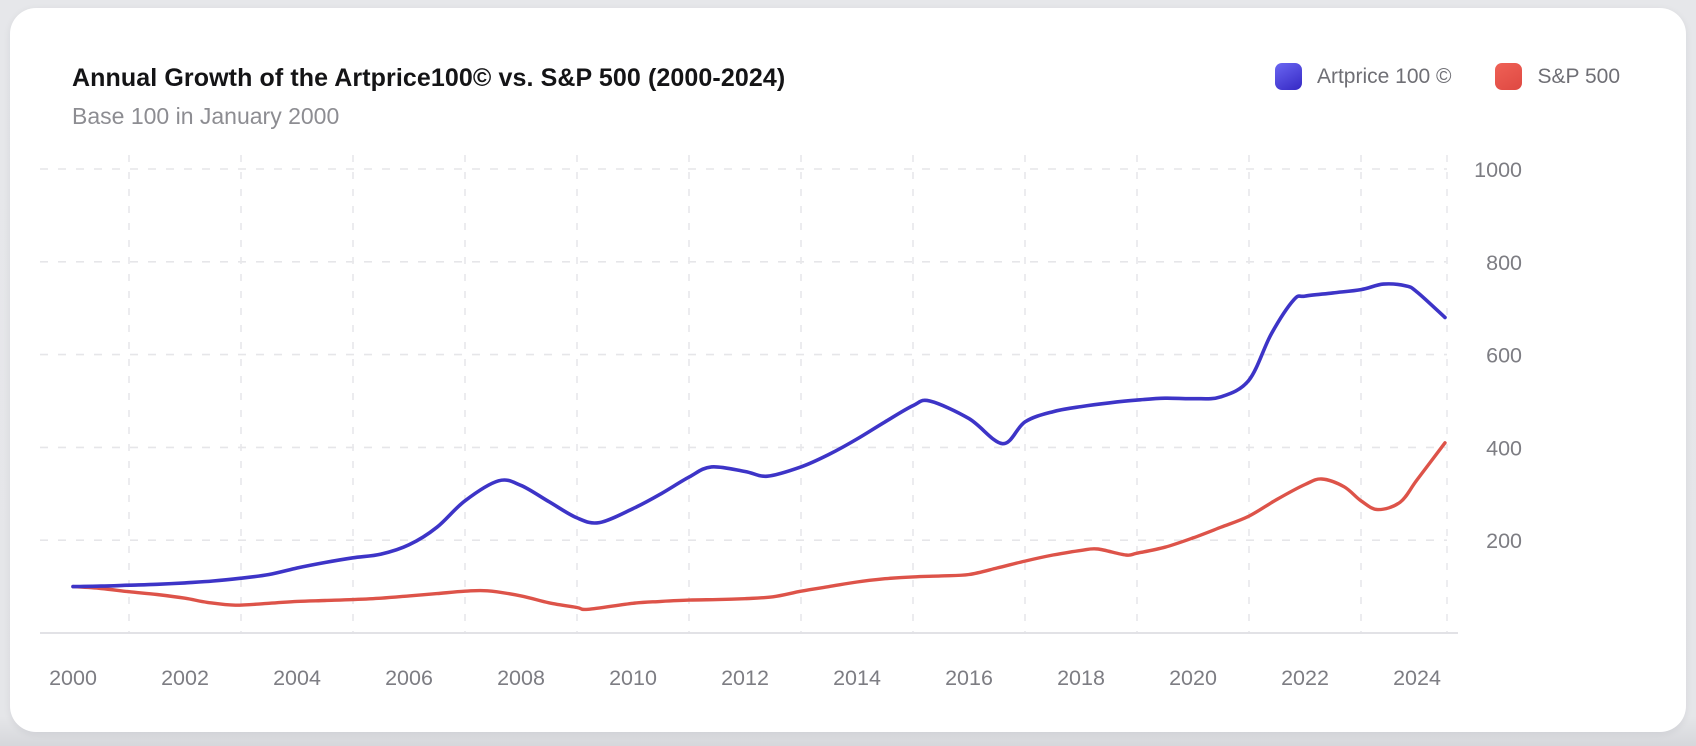 This screenshot has height=746, width=1696. I want to click on x-axis-tick-label: 2006, so click(409, 678).